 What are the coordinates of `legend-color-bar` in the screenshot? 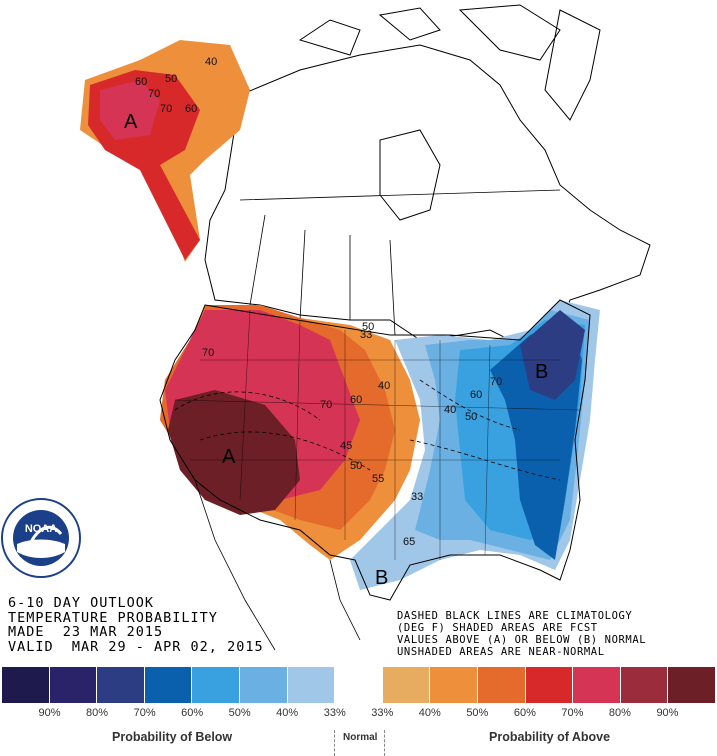 It's located at (358, 685).